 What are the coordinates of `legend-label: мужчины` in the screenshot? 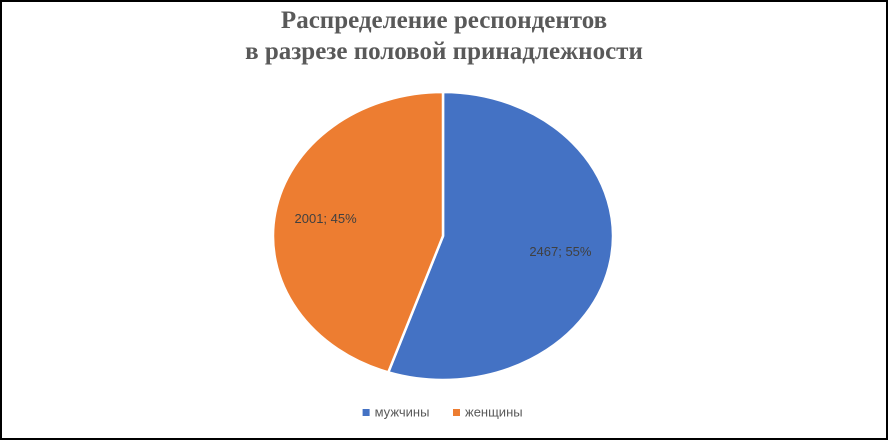 It's located at (402, 411).